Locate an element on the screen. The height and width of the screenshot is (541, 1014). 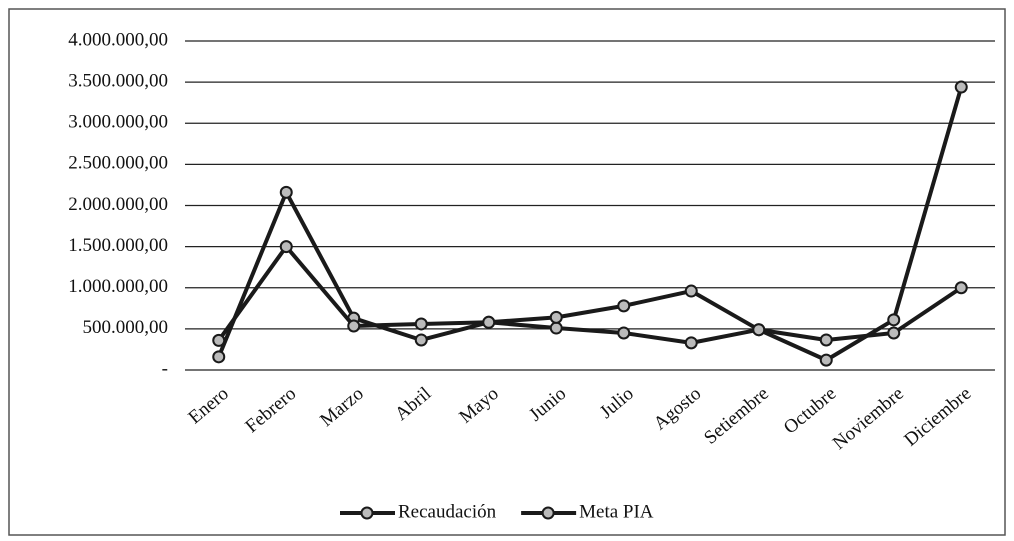
series-line is located at coordinates (590, 293).